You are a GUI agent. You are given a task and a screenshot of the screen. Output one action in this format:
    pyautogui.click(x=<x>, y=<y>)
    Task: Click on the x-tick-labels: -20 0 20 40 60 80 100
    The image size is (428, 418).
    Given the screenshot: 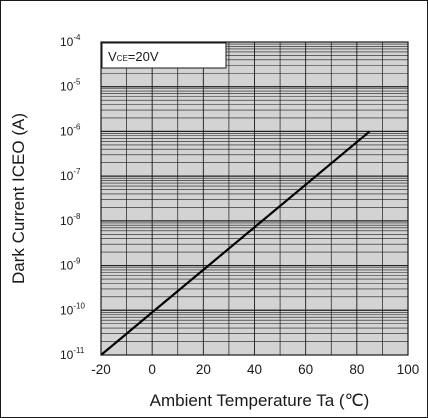 What is the action you would take?
    pyautogui.click(x=255, y=369)
    